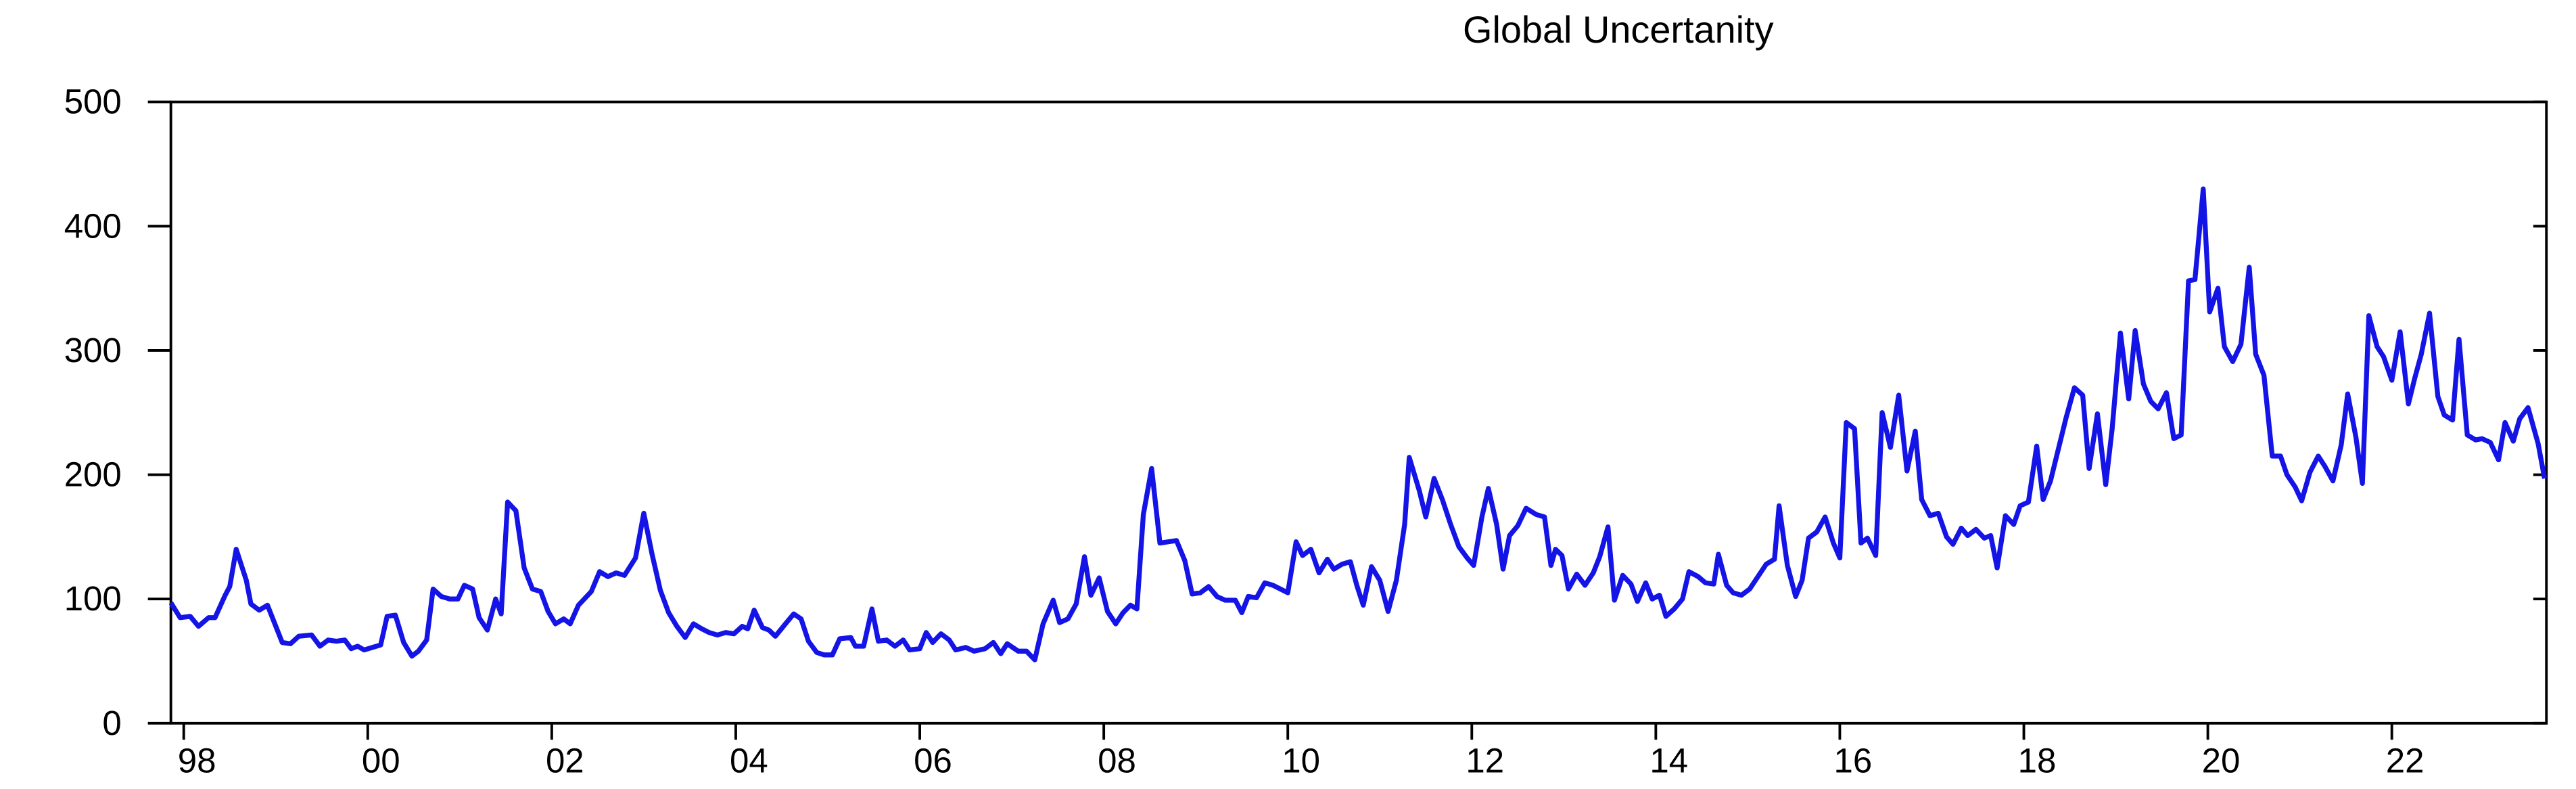  What do you see at coordinates (749, 761) in the screenshot?
I see `x-tick-label: 04` at bounding box center [749, 761].